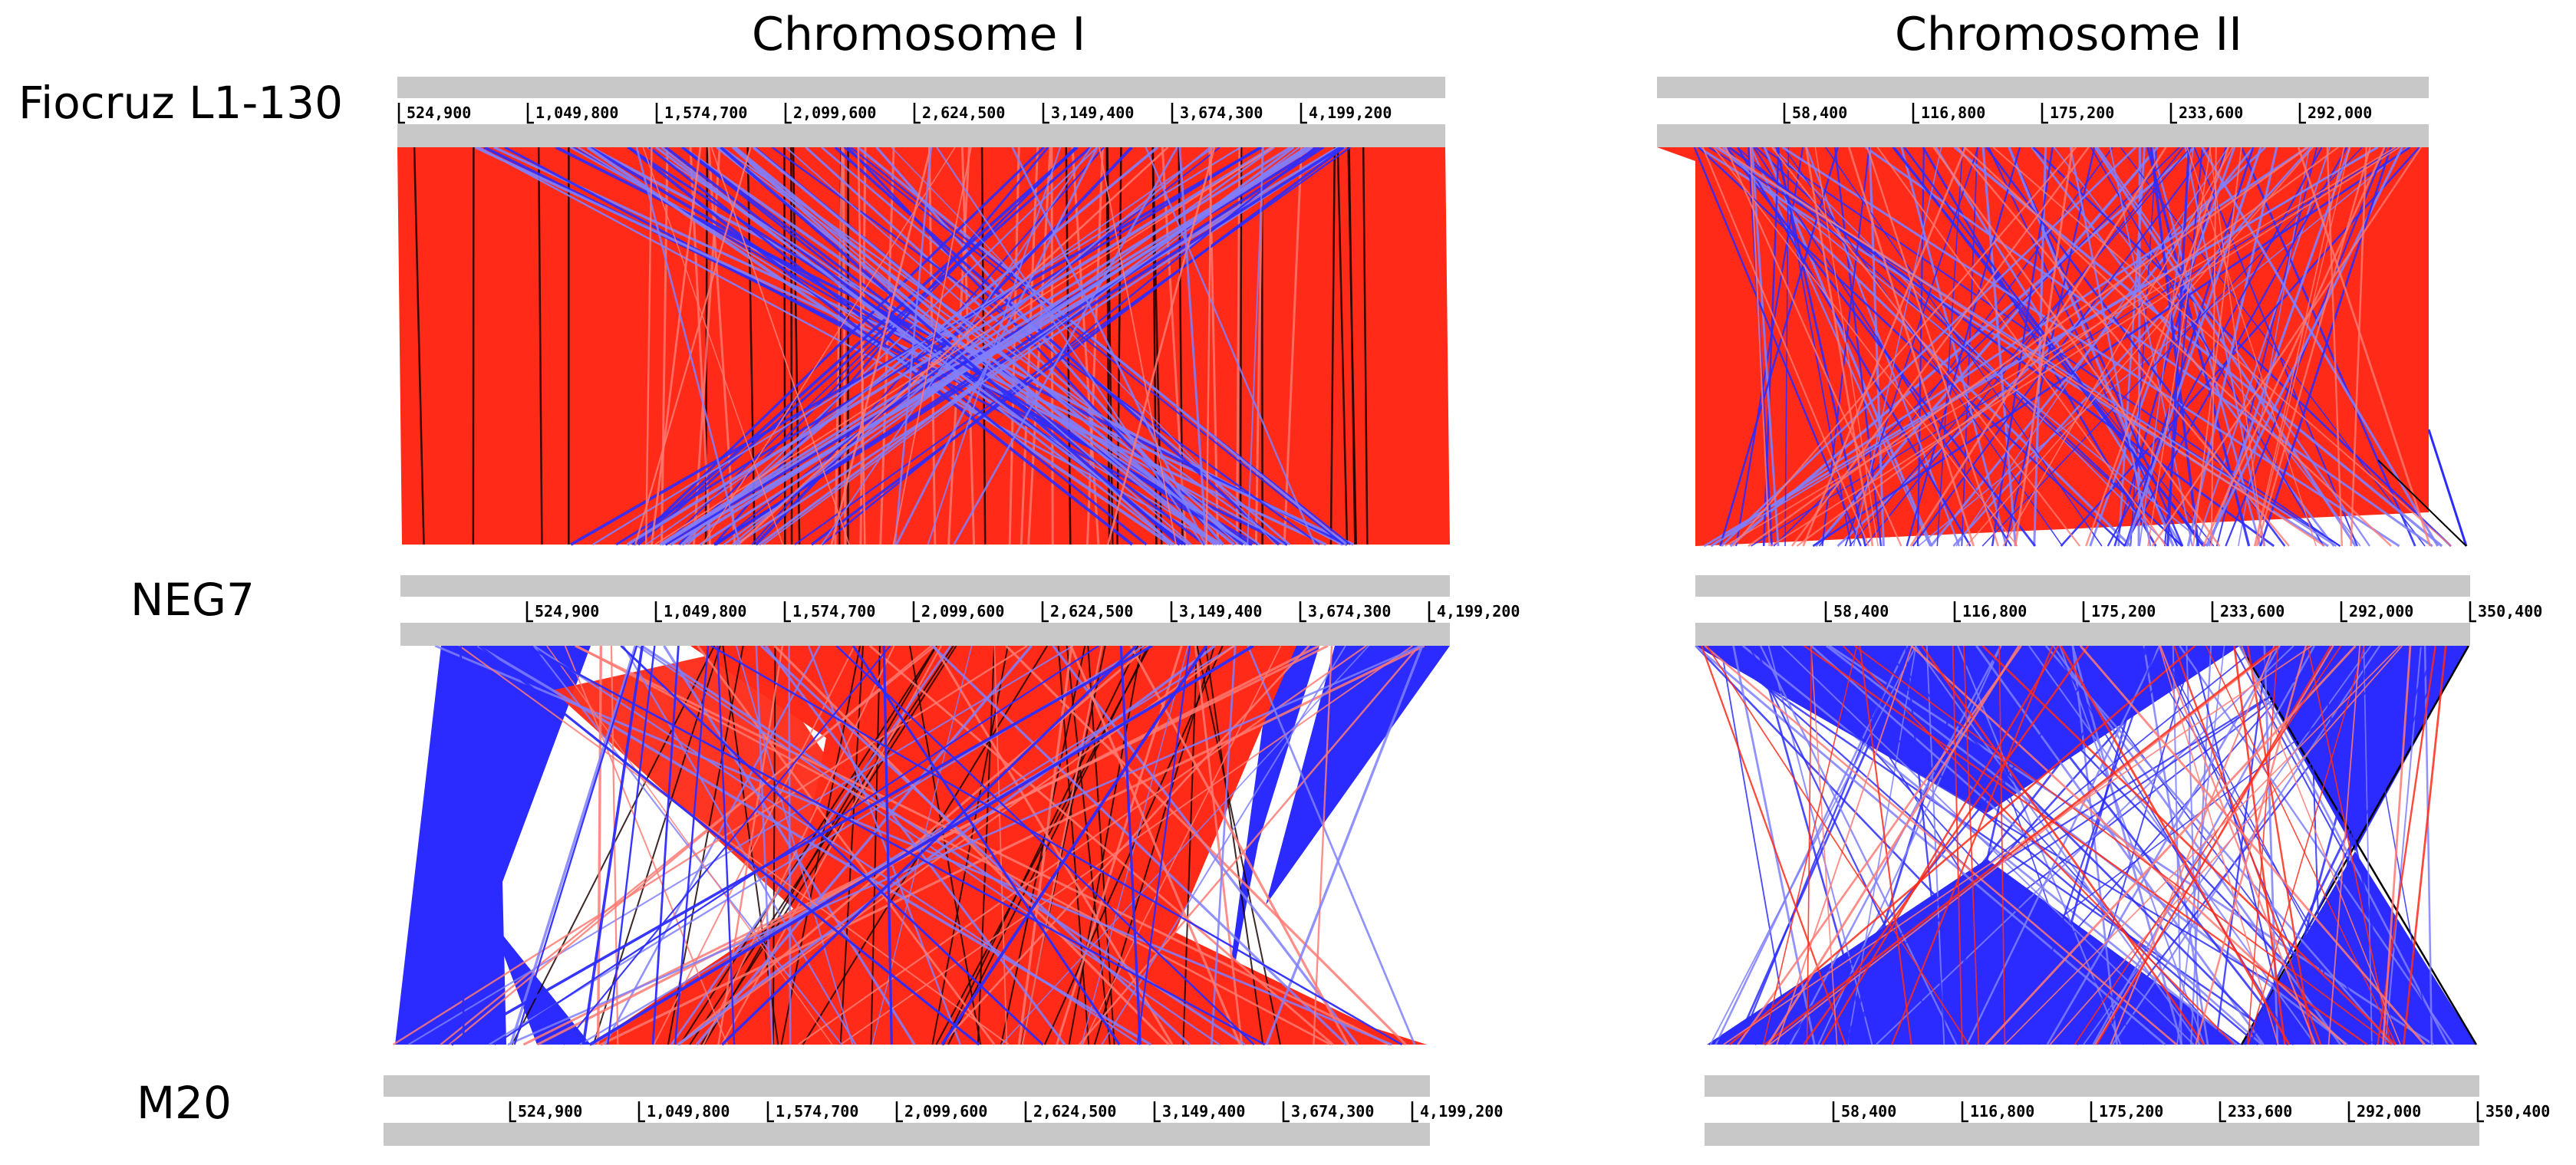 The width and height of the screenshot is (2576, 1165). I want to click on genome-label-neg7: NEG7, so click(192, 600).